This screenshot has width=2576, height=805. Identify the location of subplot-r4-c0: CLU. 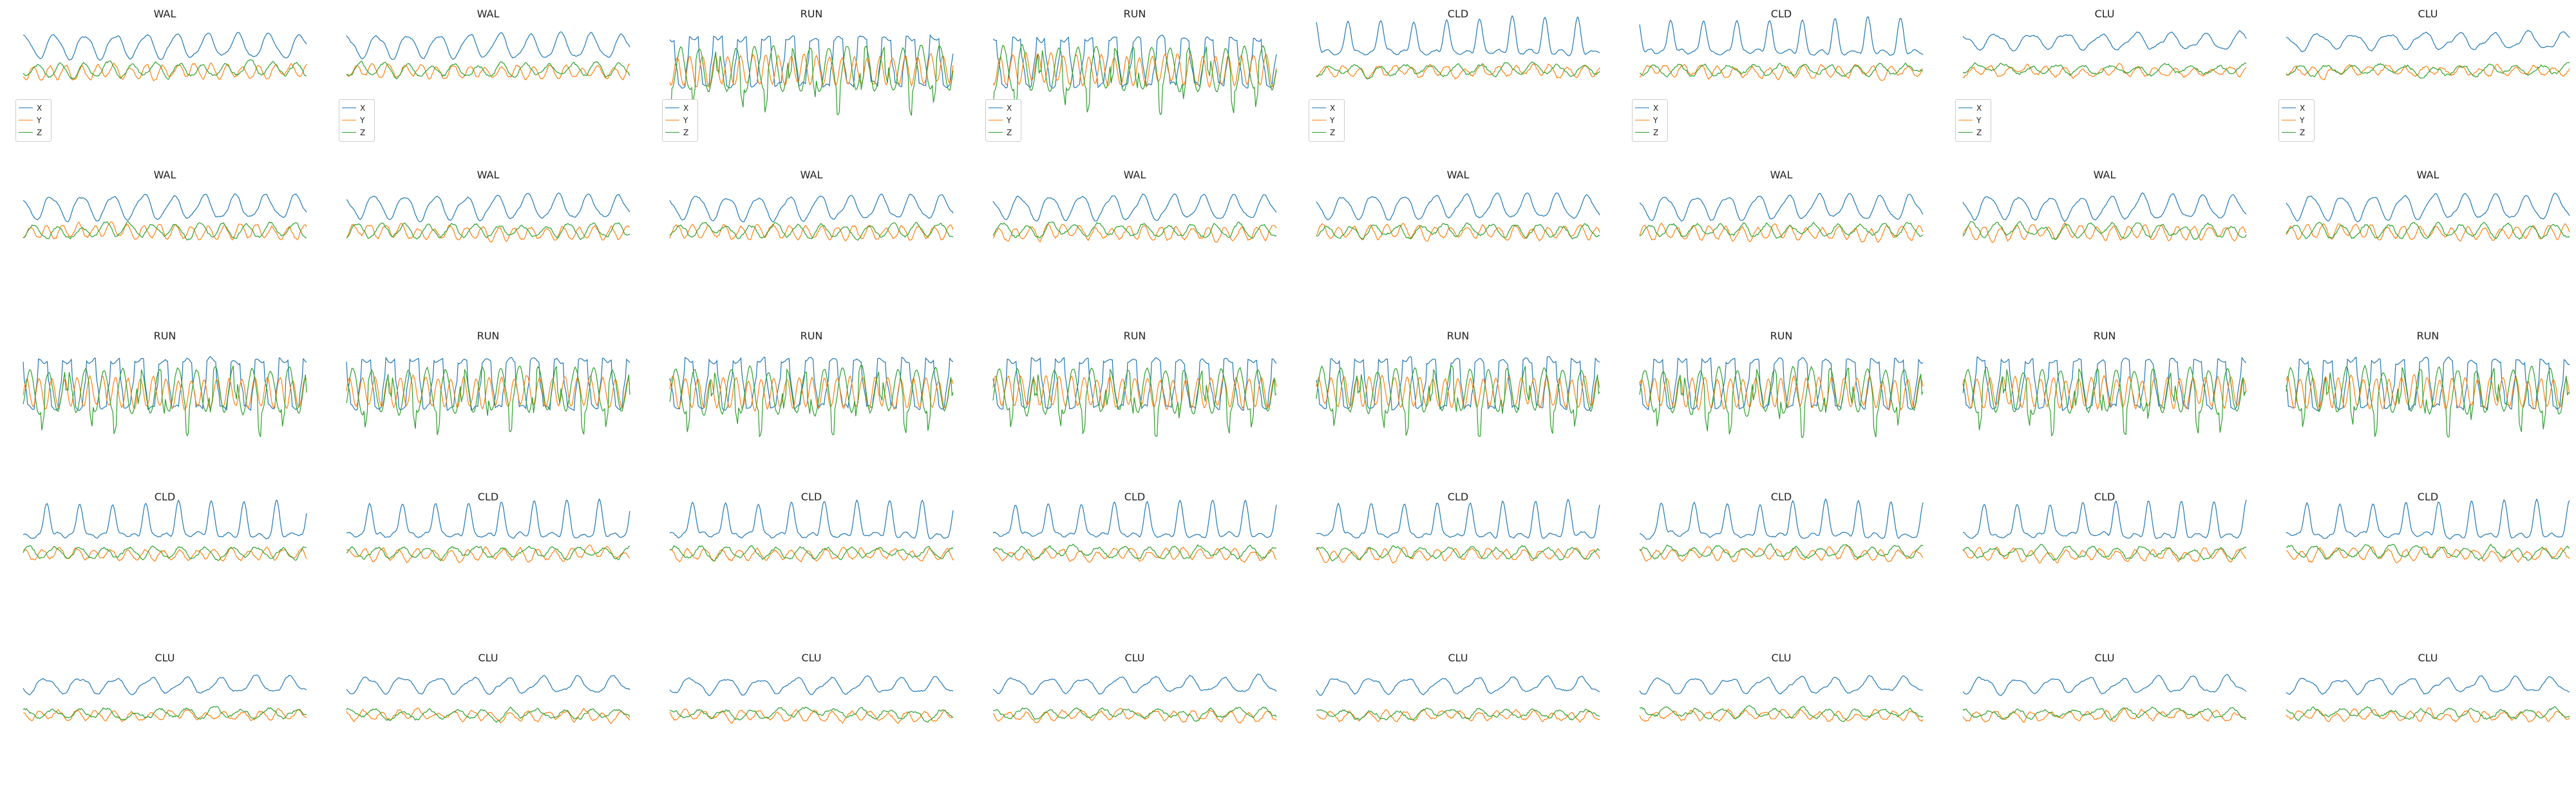
(165, 716).